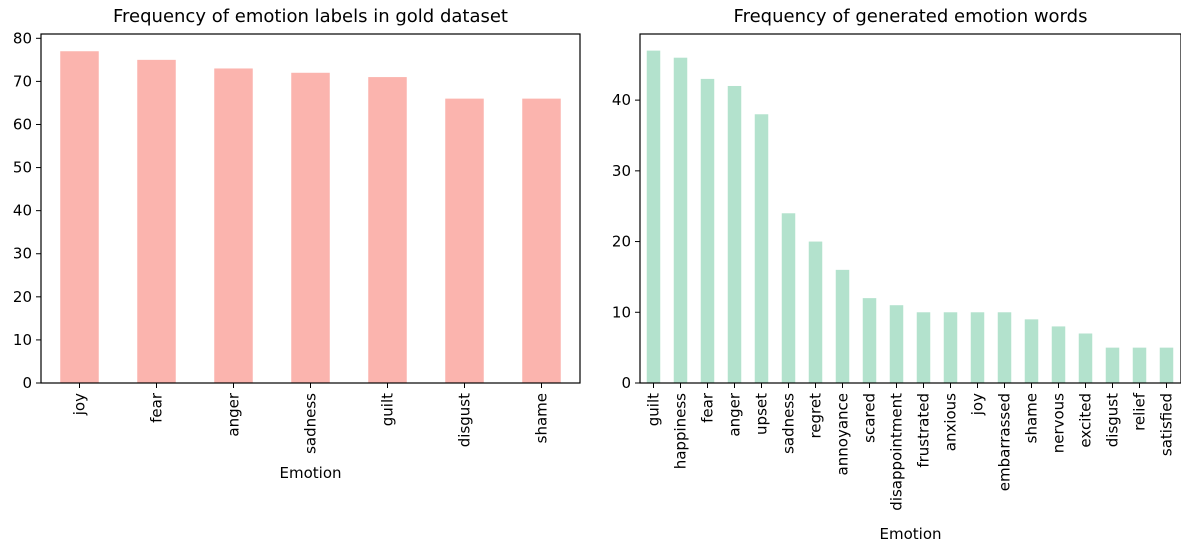 Image resolution: width=1181 pixels, height=546 pixels. I want to click on x-tick-label: scared, so click(870, 418).